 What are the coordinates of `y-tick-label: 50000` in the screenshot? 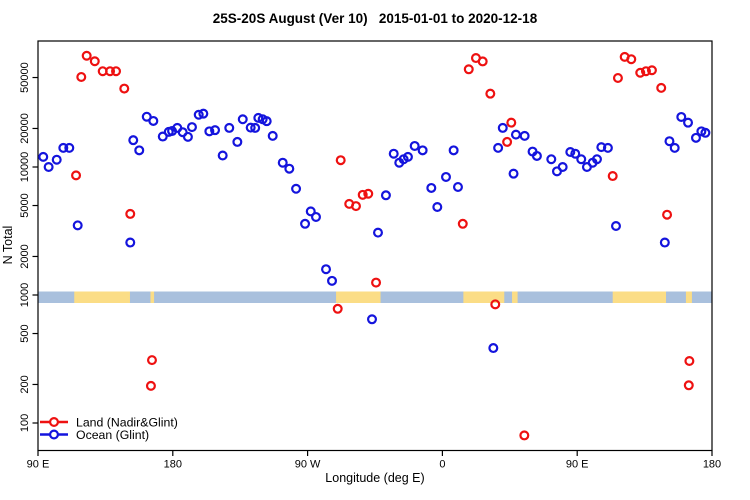 It's located at (25, 77).